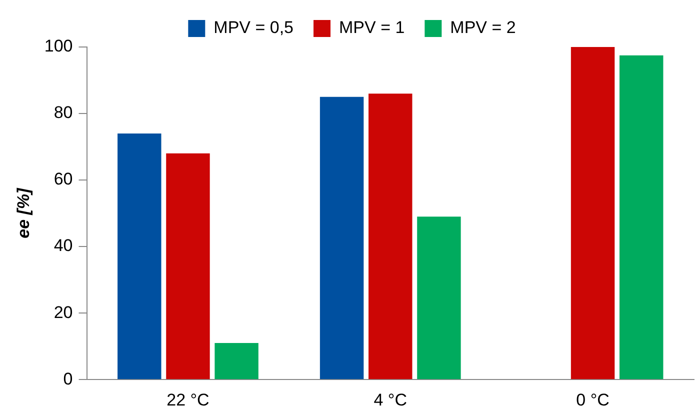 The width and height of the screenshot is (700, 418). Describe the element at coordinates (63, 112) in the screenshot. I see `y-tick-label: 80` at that location.